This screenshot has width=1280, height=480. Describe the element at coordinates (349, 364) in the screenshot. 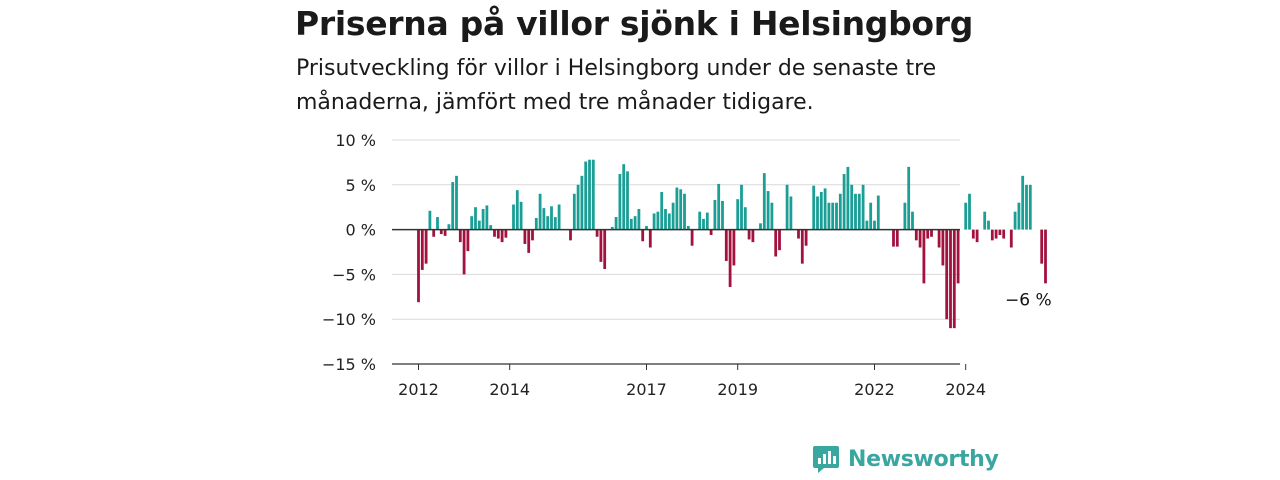

I see `y-tick-label: −15 %` at that location.